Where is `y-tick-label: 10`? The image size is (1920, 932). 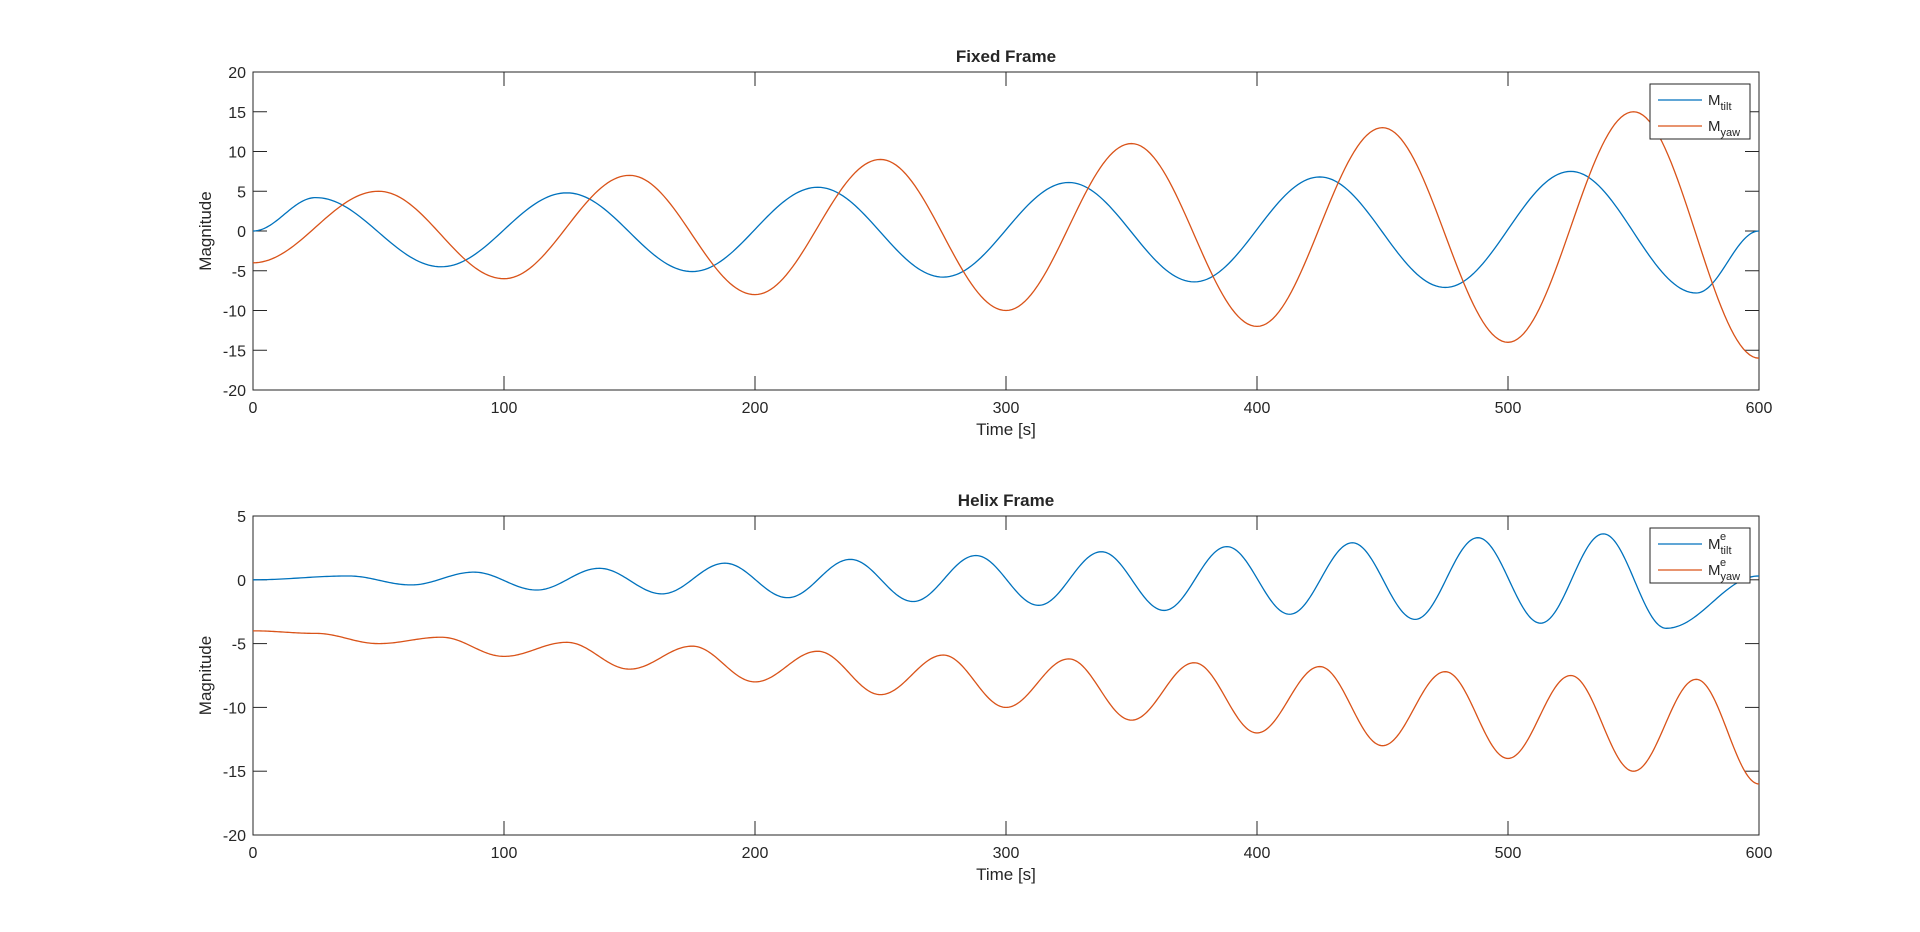
y-tick-label: 10 is located at coordinates (237, 153).